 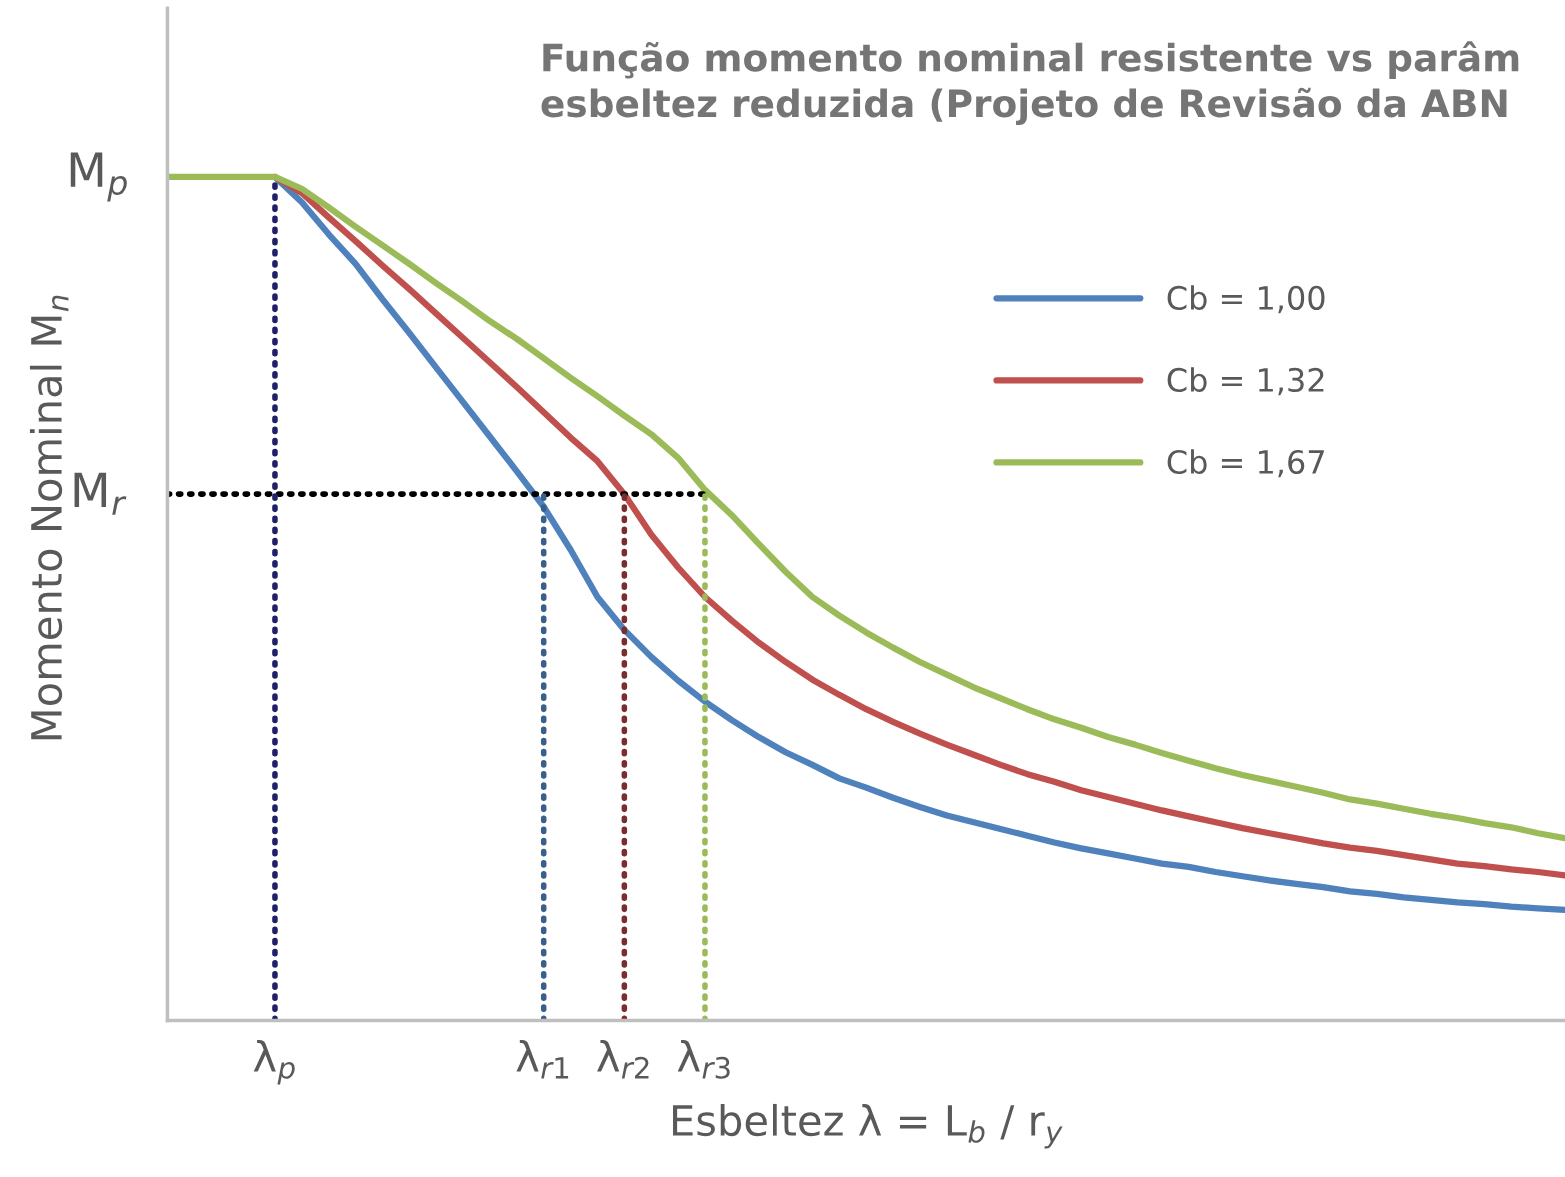 I want to click on text: M$_{p}$, so click(x=98, y=177).